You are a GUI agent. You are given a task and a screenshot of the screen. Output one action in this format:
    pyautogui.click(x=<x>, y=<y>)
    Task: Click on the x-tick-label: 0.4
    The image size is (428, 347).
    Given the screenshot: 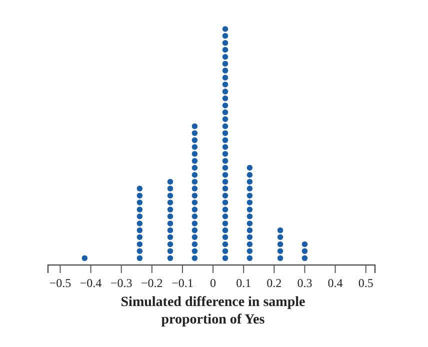 What is the action you would take?
    pyautogui.click(x=335, y=283)
    